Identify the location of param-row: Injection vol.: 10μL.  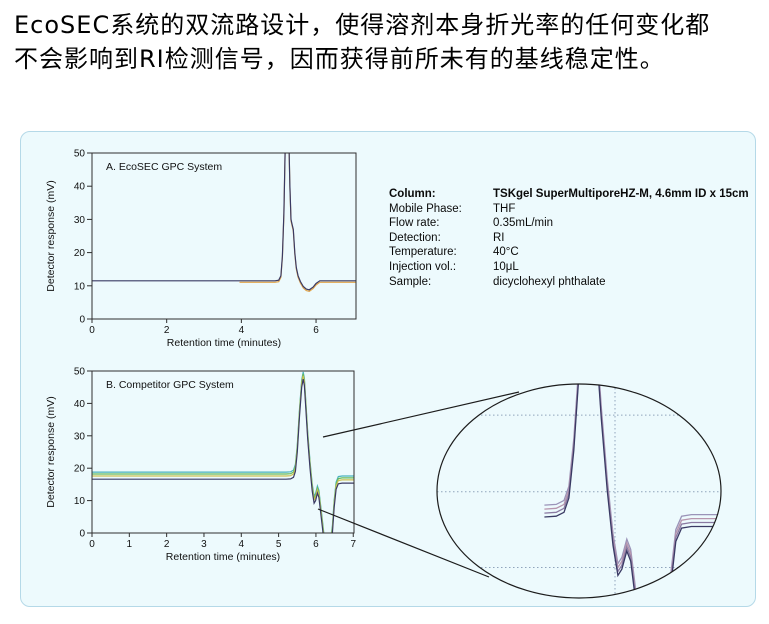
(569, 267).